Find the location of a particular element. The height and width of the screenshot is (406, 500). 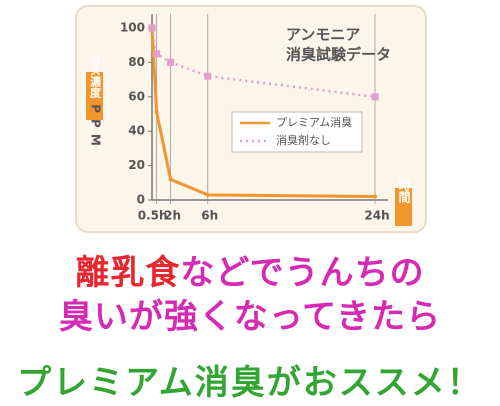

y-unit: PPM is located at coordinates (96, 128).